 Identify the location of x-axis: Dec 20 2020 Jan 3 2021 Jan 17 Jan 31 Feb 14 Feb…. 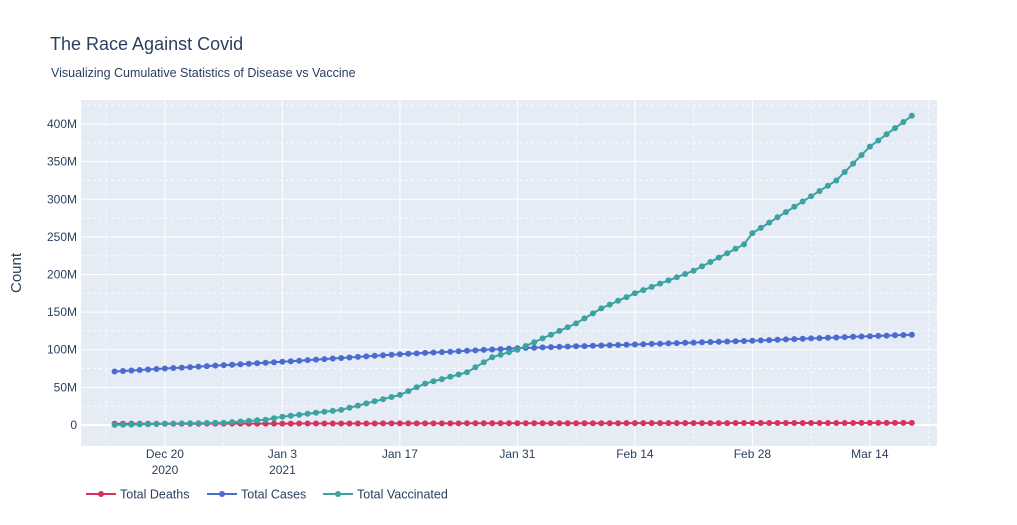
(517, 462).